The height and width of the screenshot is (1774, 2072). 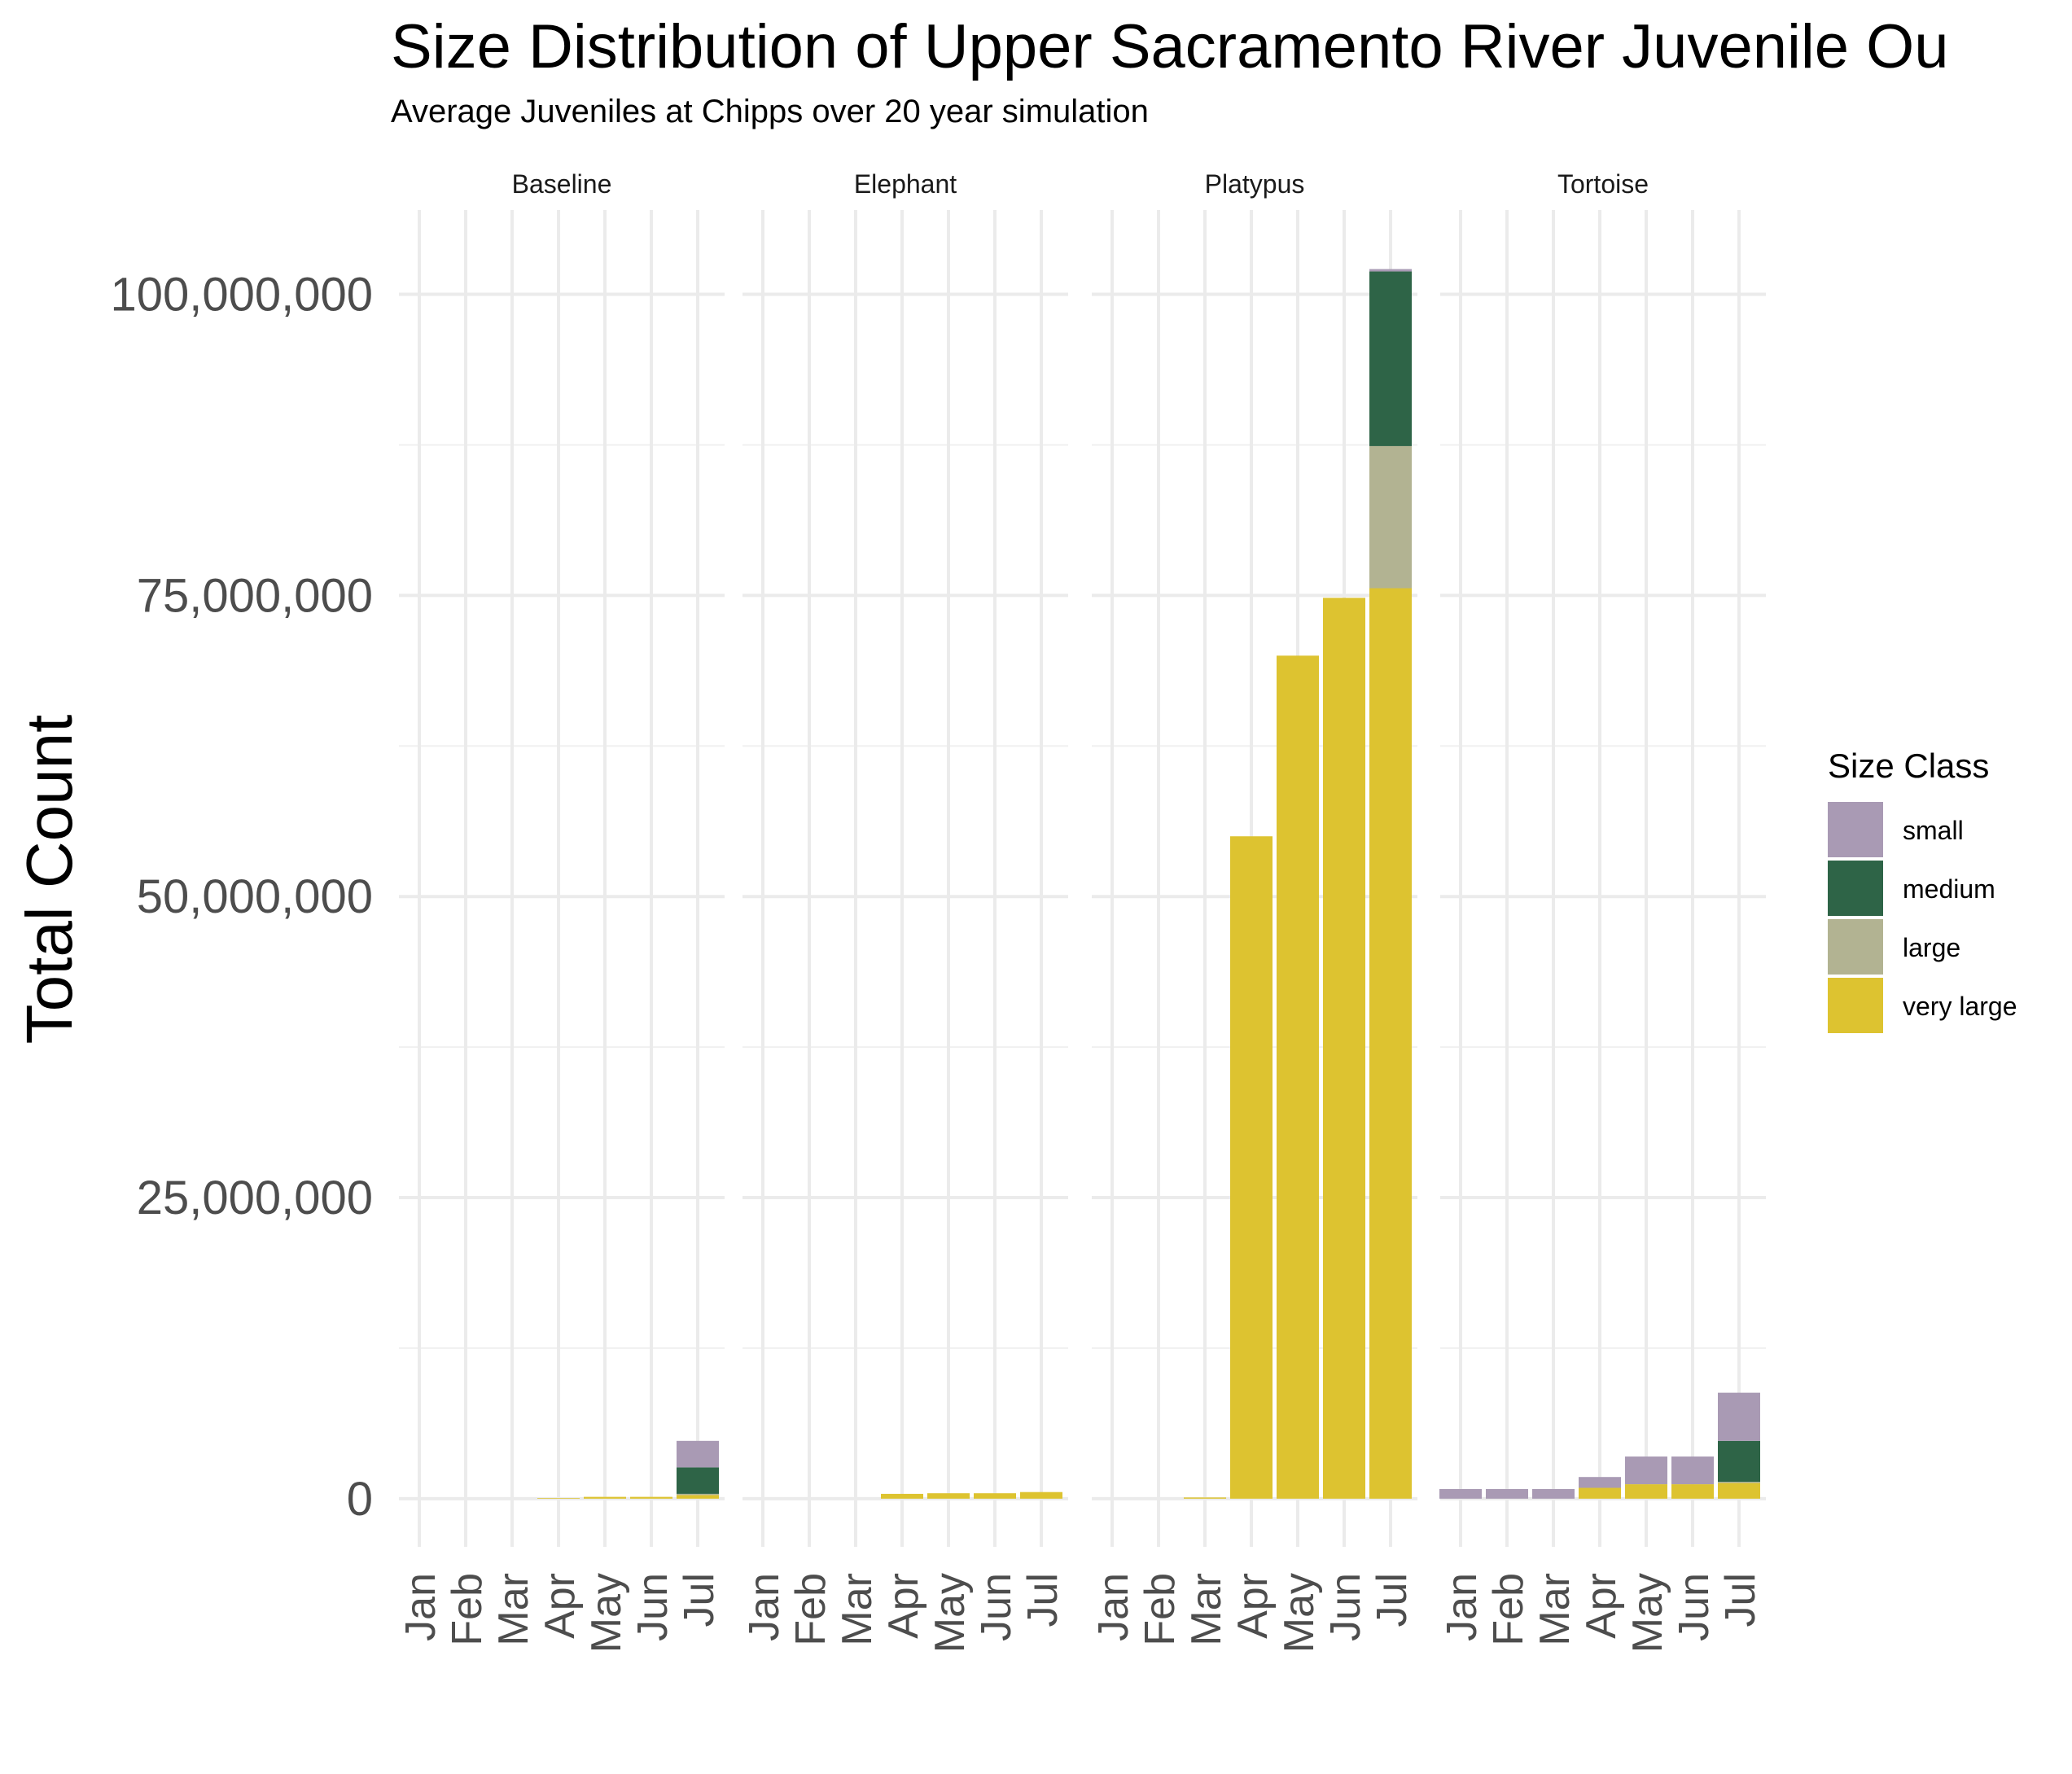 I want to click on legend-item-very-large: very large, so click(x=1922, y=1006).